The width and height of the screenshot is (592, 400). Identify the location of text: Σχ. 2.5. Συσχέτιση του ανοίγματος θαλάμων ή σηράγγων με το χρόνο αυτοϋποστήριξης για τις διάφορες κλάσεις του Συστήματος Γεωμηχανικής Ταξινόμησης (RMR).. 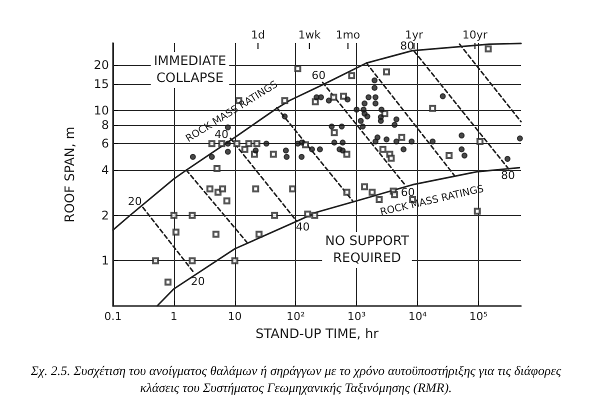
(296, 379).